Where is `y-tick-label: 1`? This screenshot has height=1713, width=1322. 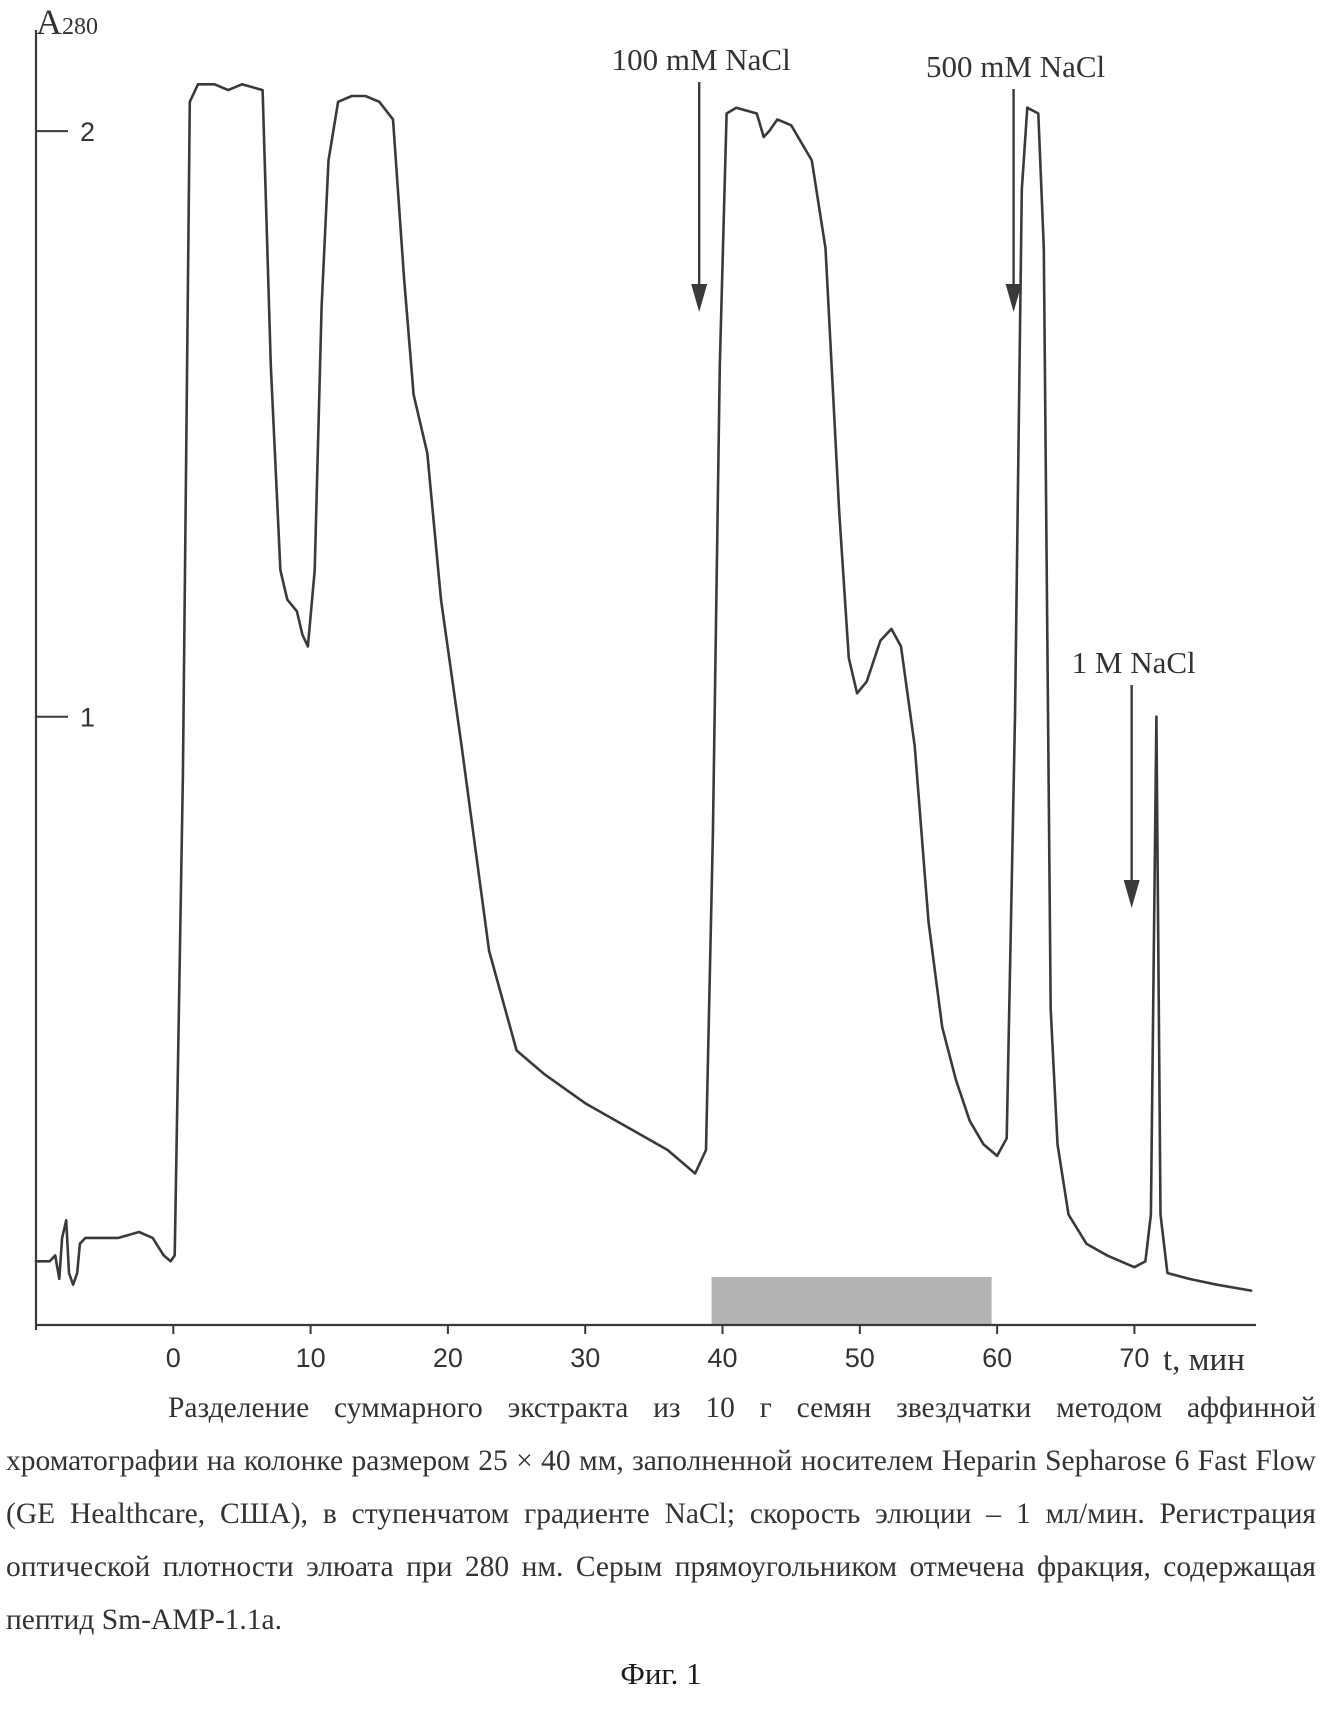
y-tick-label: 1 is located at coordinates (87, 718).